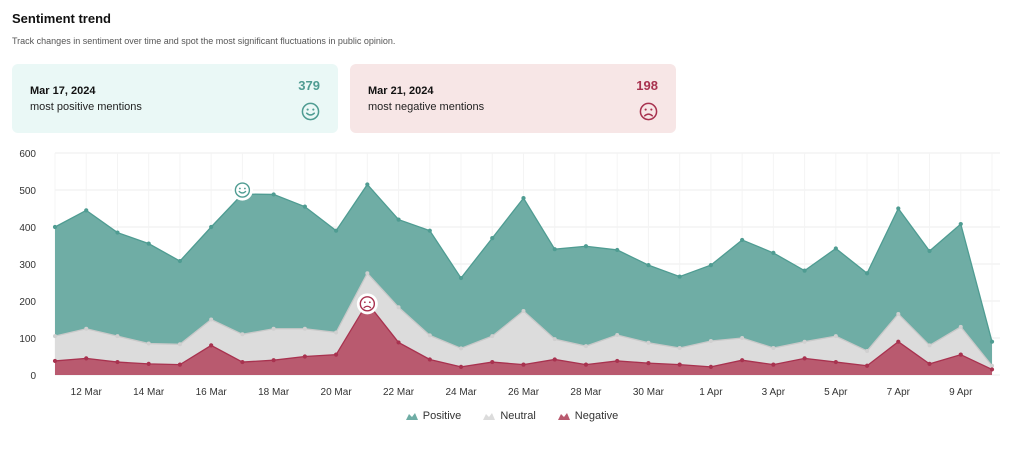 This screenshot has width=1024, height=457. What do you see at coordinates (27, 339) in the screenshot?
I see `y-tick-label: 100` at bounding box center [27, 339].